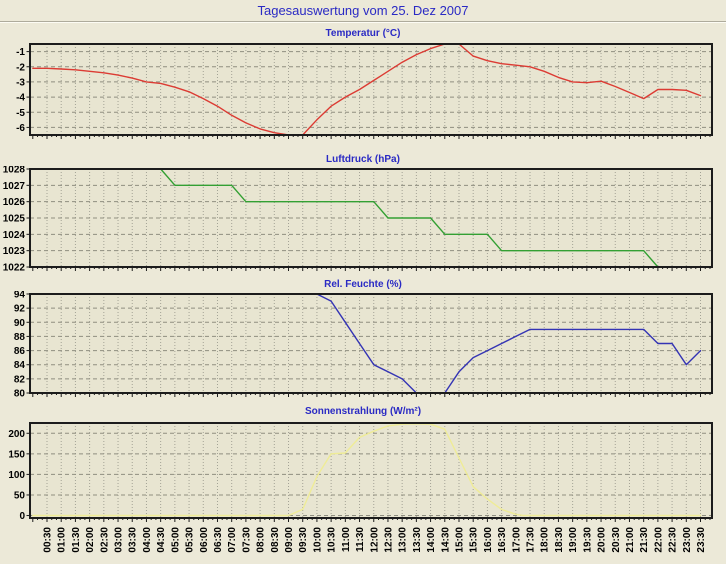 The height and width of the screenshot is (564, 726). Describe the element at coordinates (531, 540) in the screenshot. I see `x-axis-label: 17:30` at that location.